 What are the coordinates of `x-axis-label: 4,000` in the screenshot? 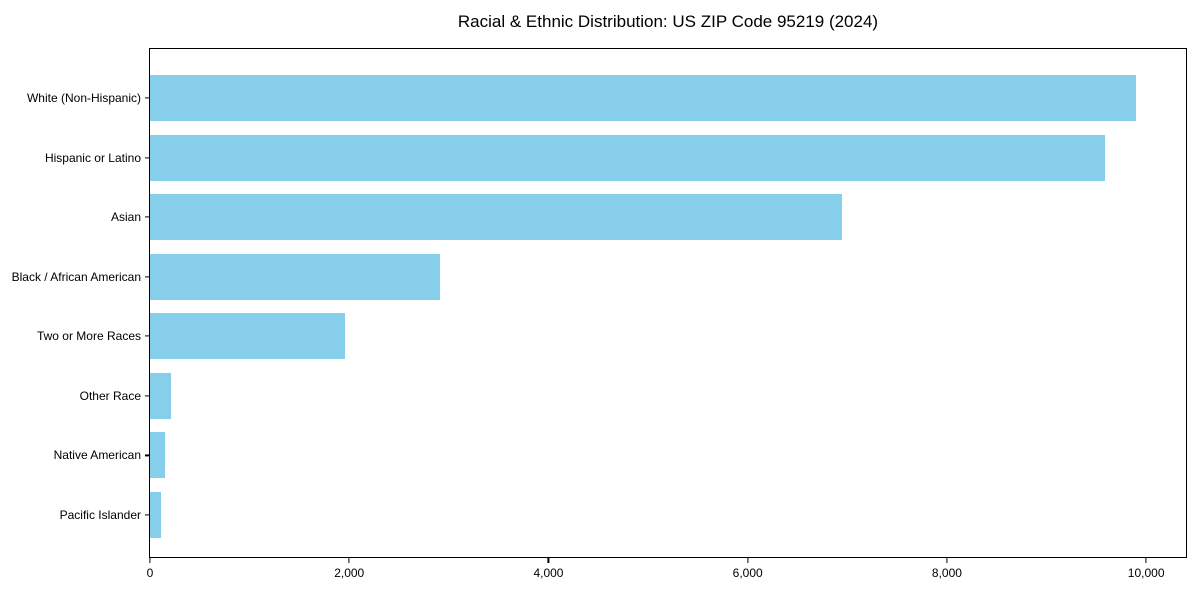 It's located at (548, 573).